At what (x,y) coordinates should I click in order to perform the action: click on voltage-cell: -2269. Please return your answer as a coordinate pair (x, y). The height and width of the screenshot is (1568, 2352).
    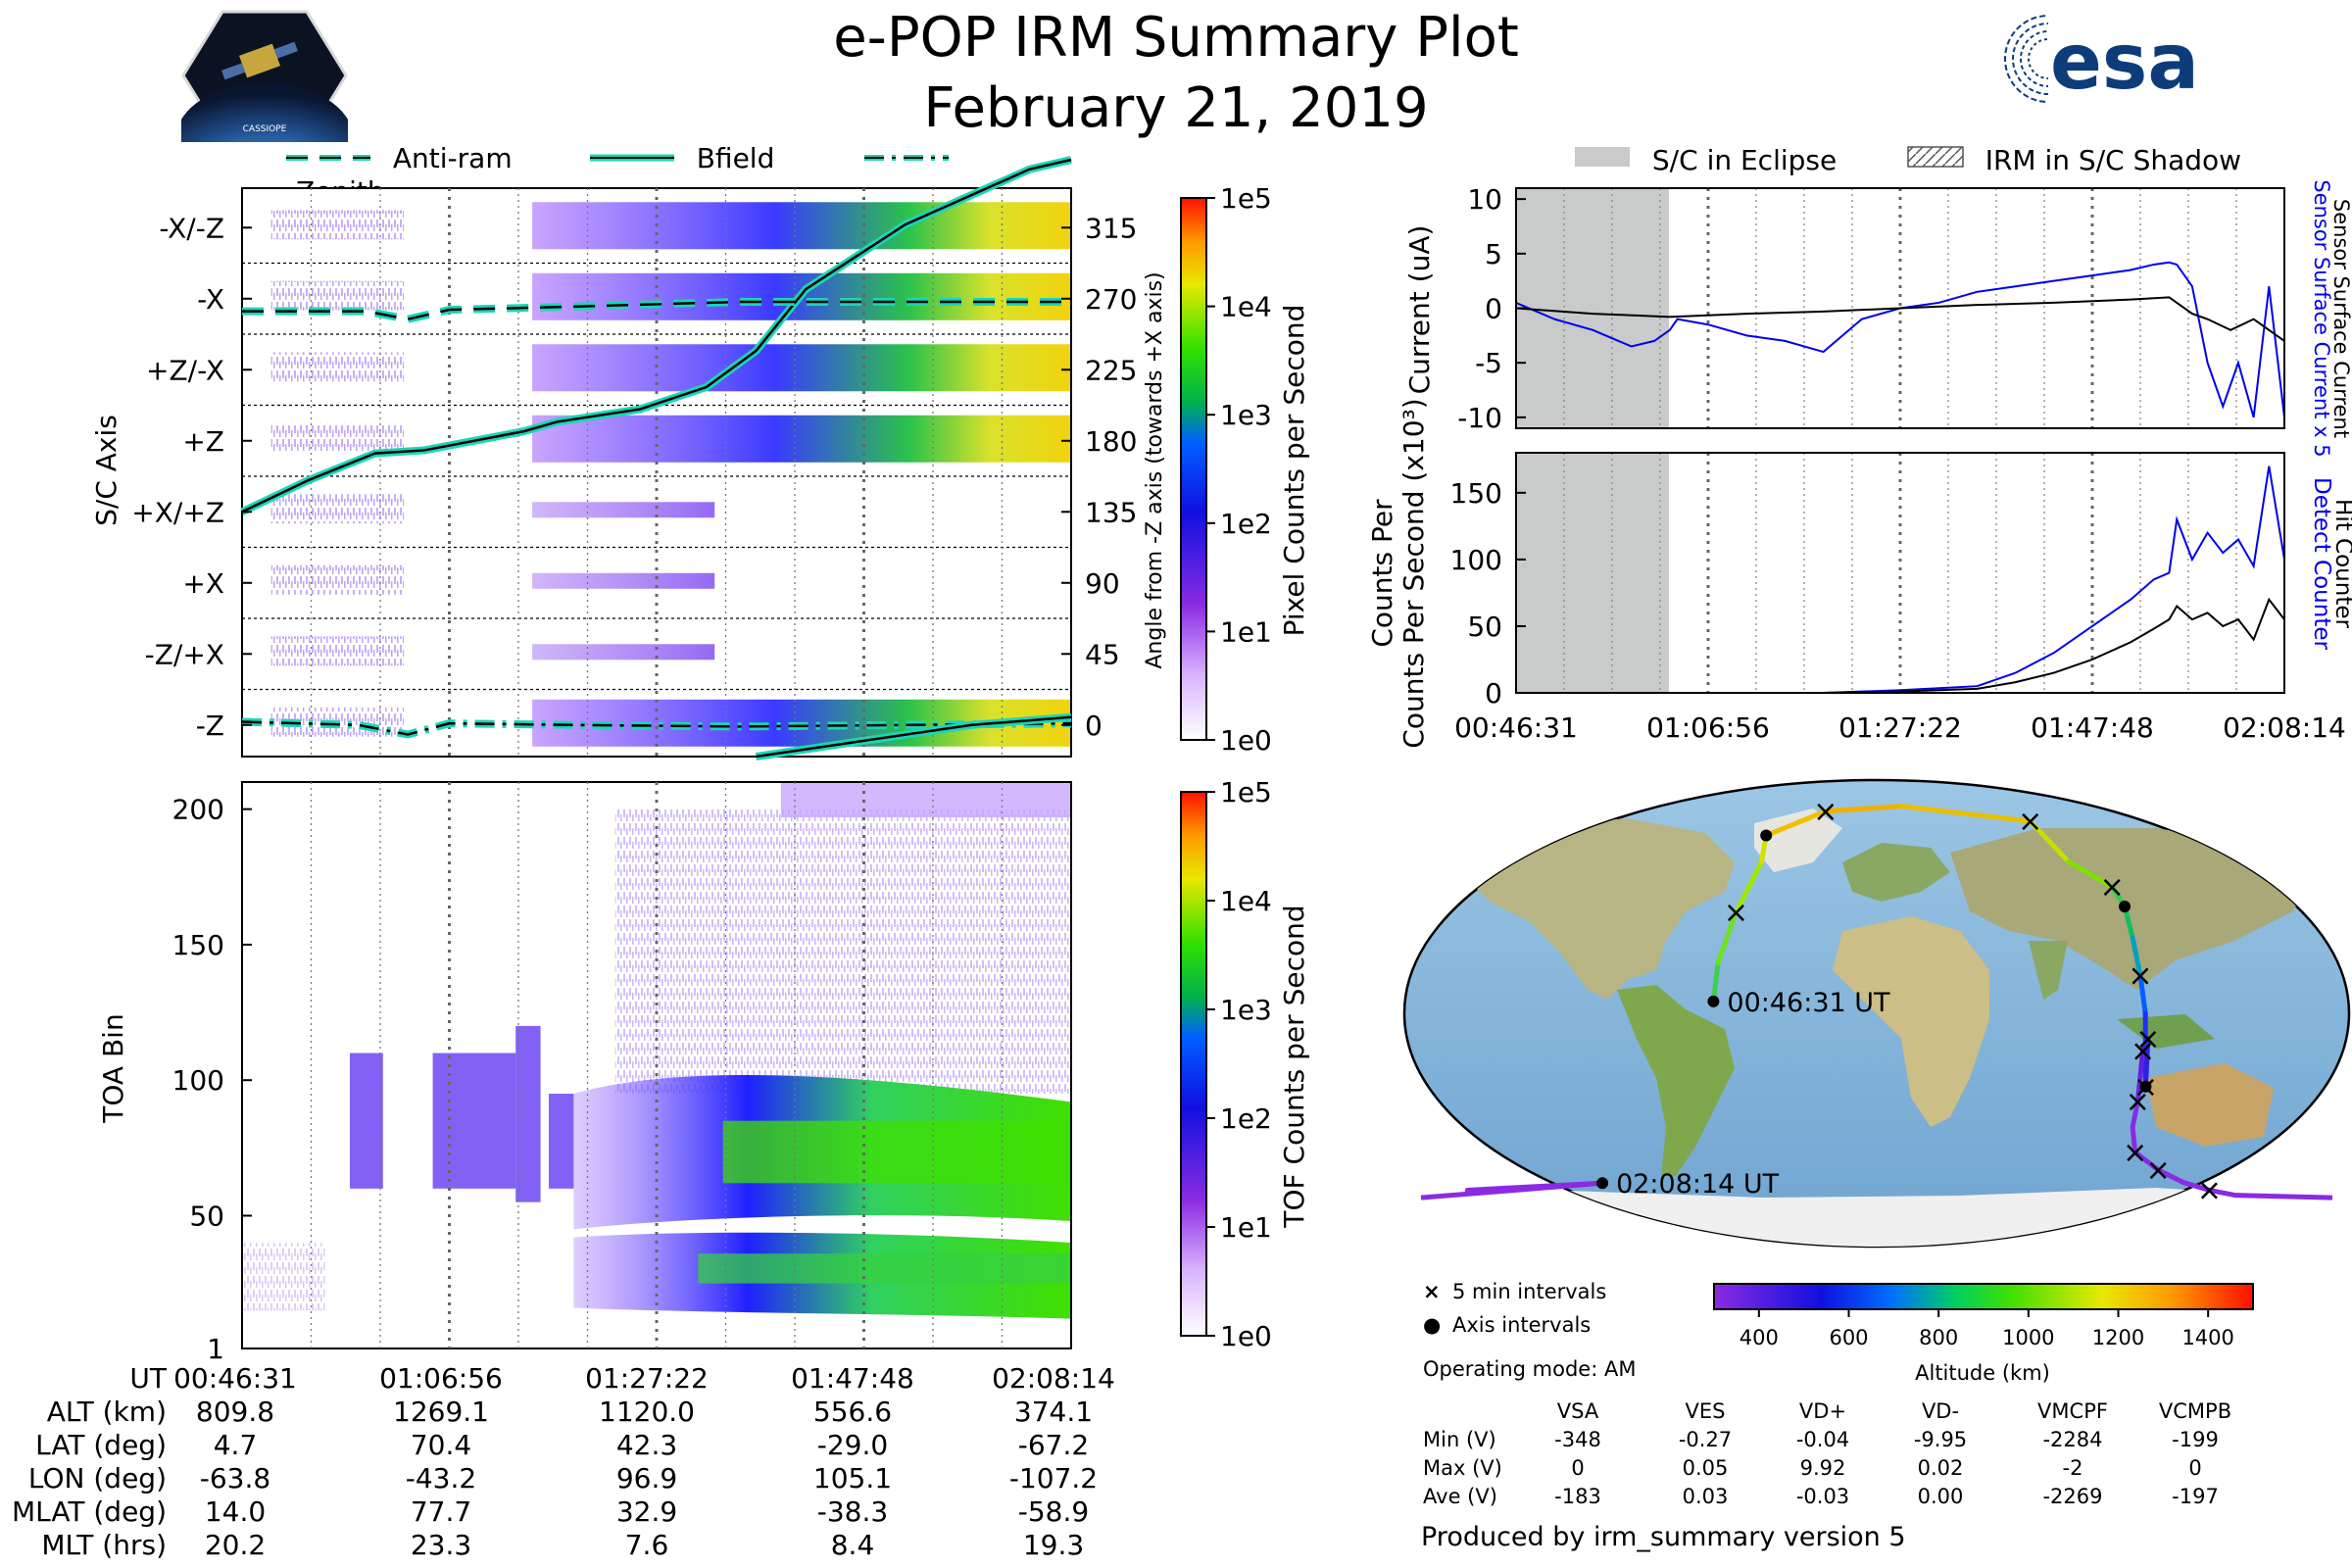
    Looking at the image, I should click on (2072, 1496).